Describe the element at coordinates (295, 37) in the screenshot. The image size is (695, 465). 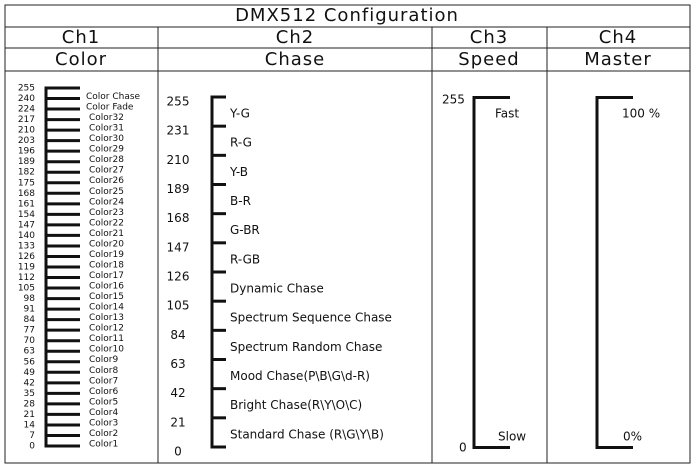
I see `channel-label: Ch2` at that location.